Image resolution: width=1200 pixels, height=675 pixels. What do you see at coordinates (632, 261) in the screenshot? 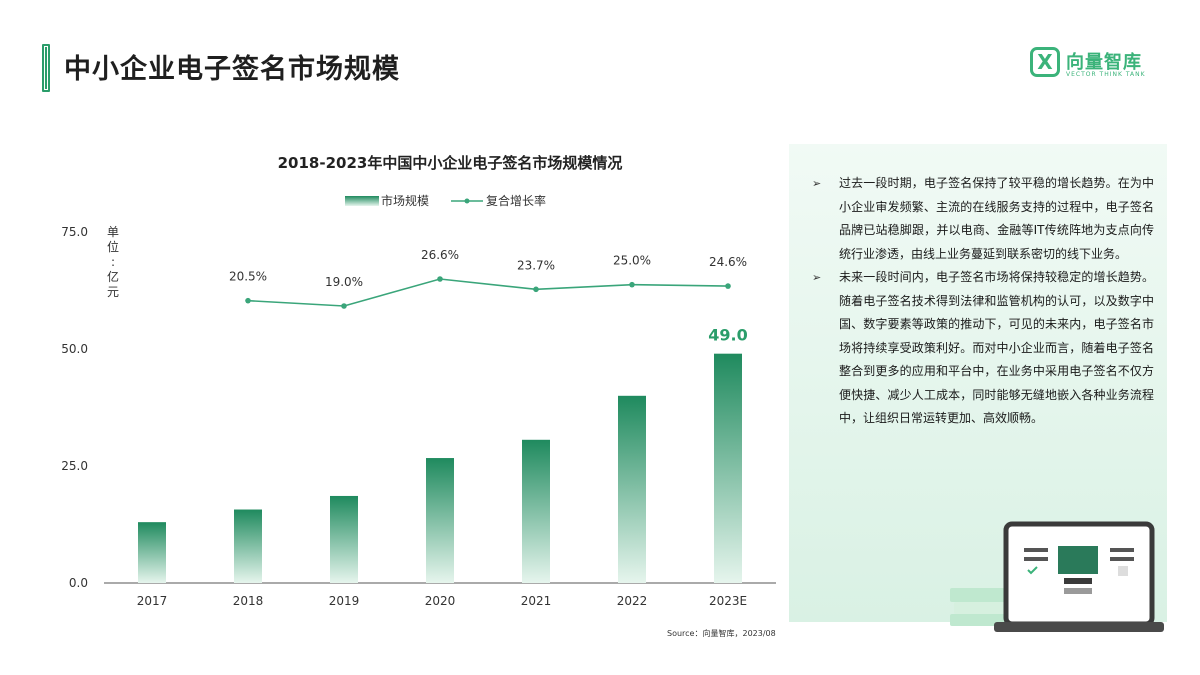
I see `growth-rate-label: 25.0%` at bounding box center [632, 261].